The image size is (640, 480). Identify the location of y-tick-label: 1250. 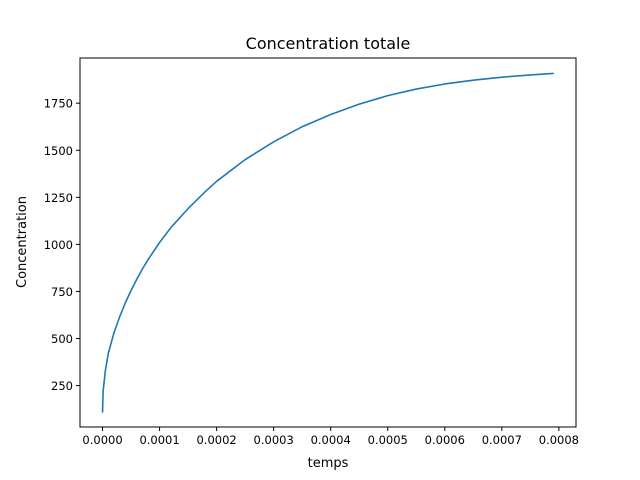
(58, 198).